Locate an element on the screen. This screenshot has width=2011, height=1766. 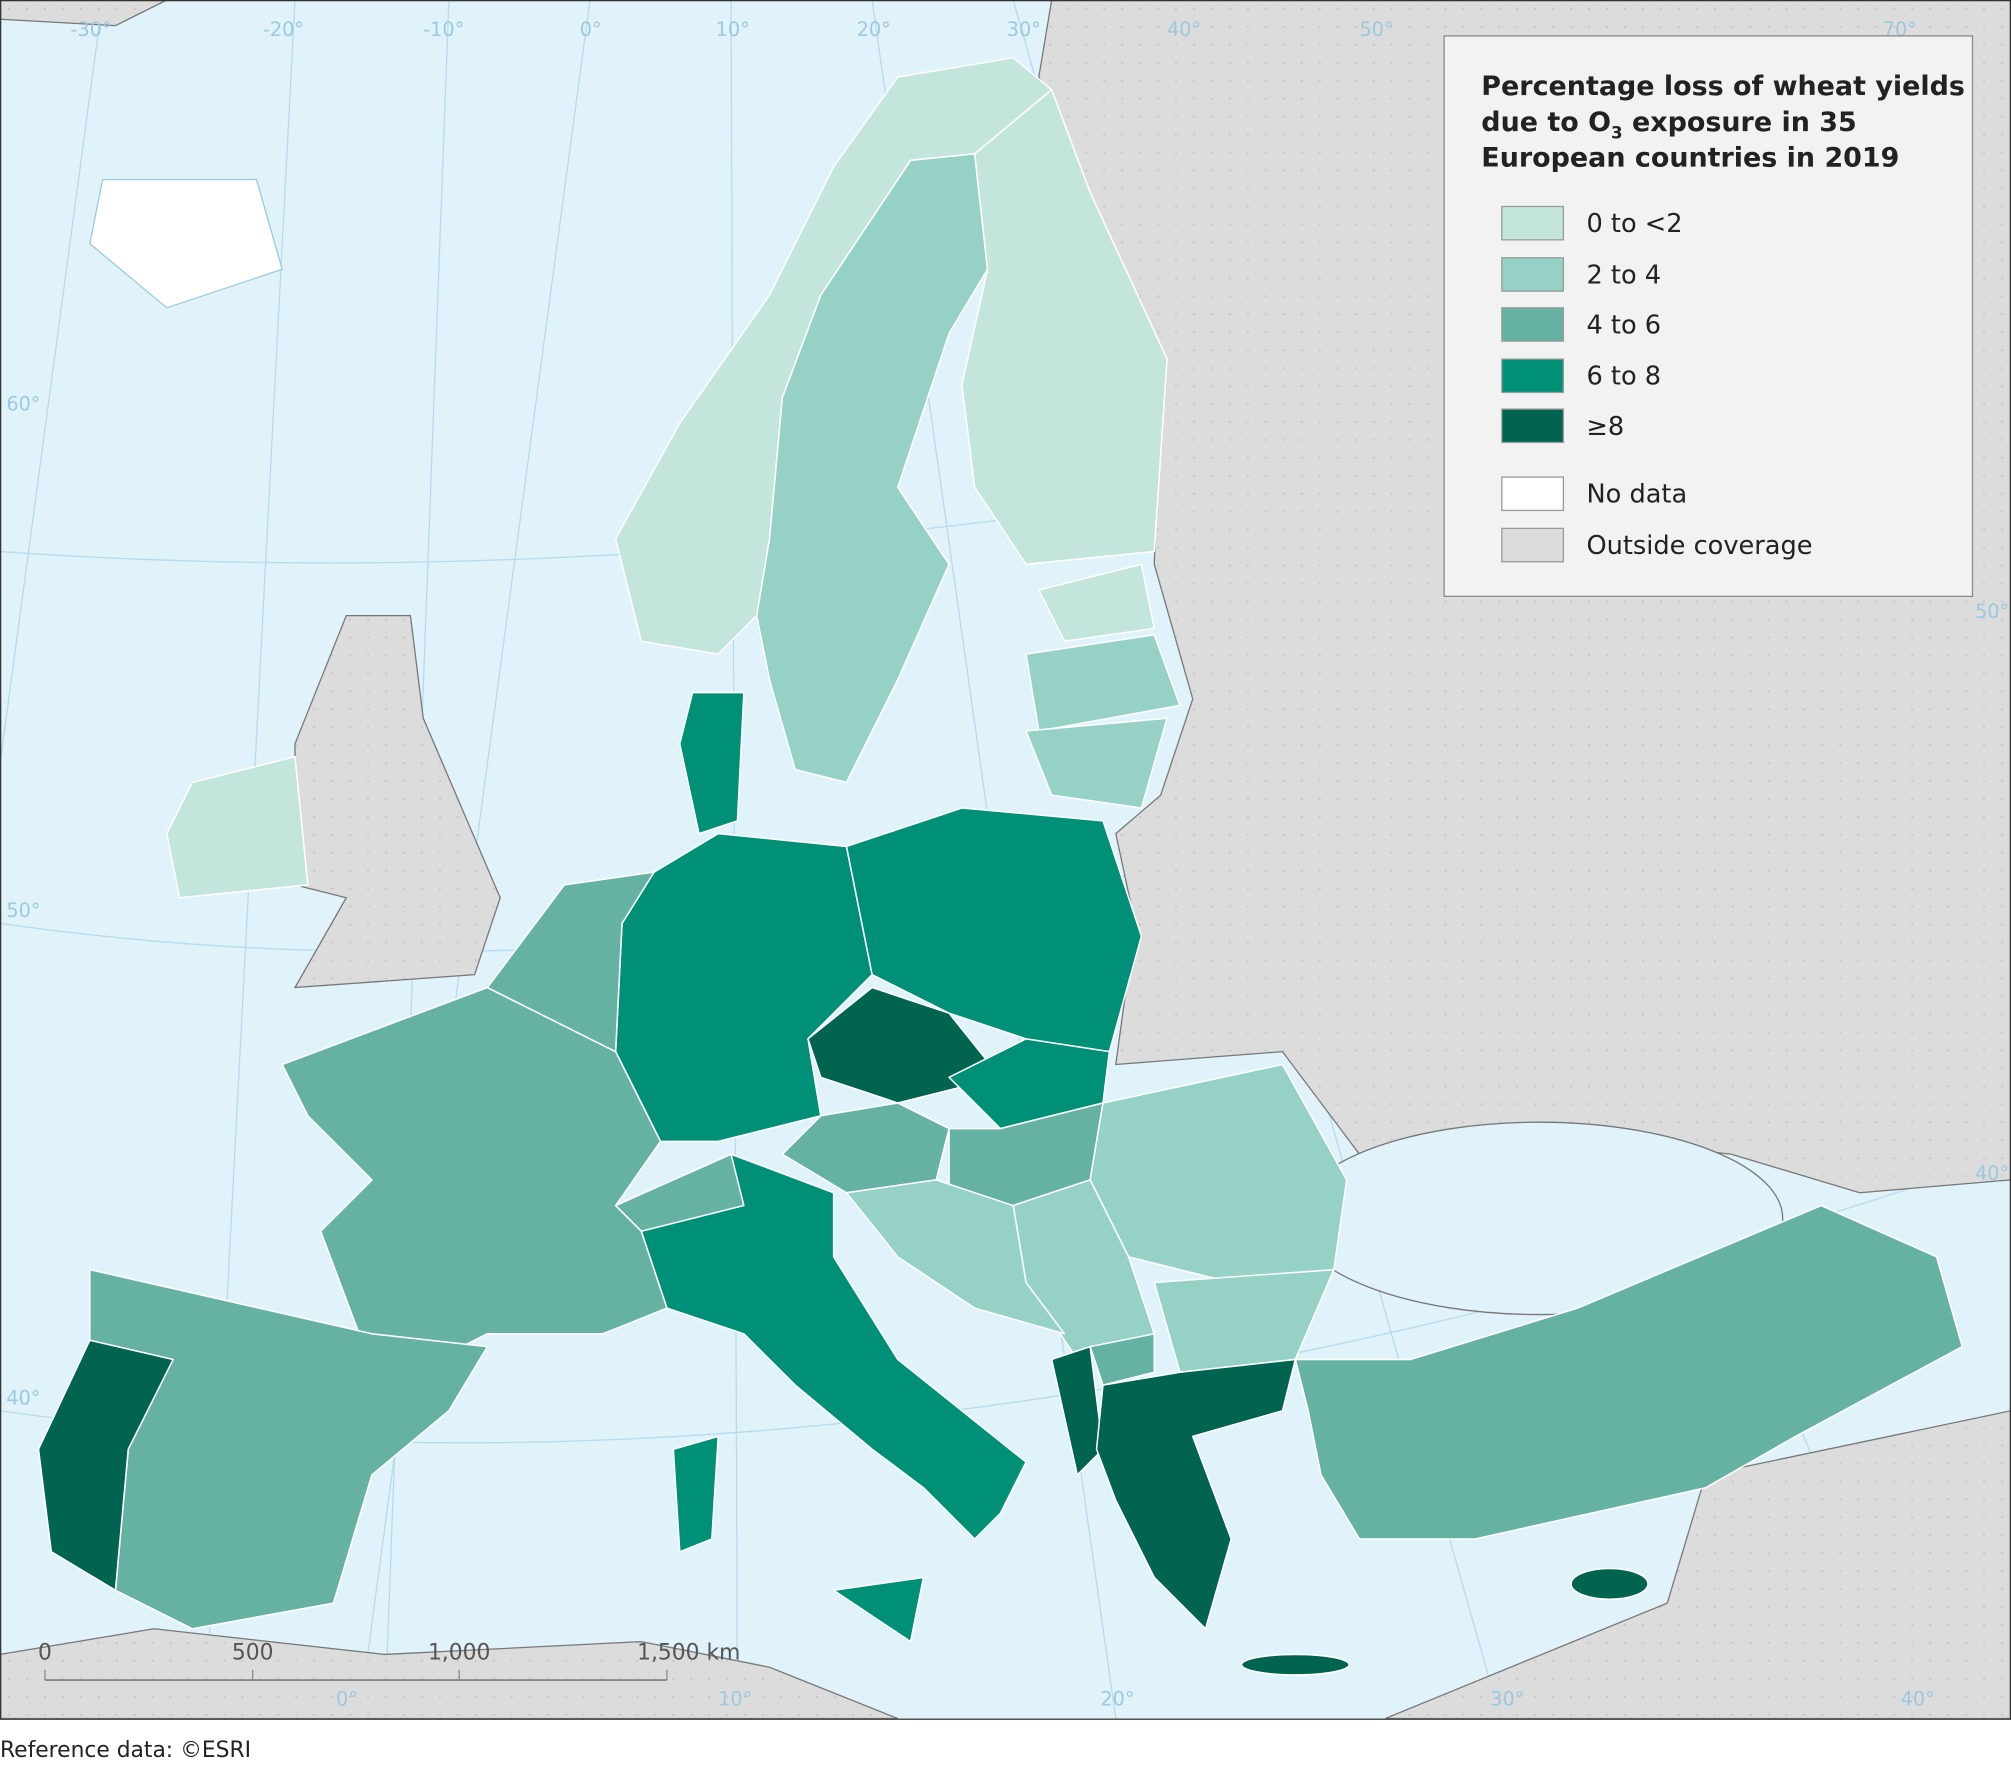
legend-title-line: European countries in 2019 is located at coordinates (1690, 158).